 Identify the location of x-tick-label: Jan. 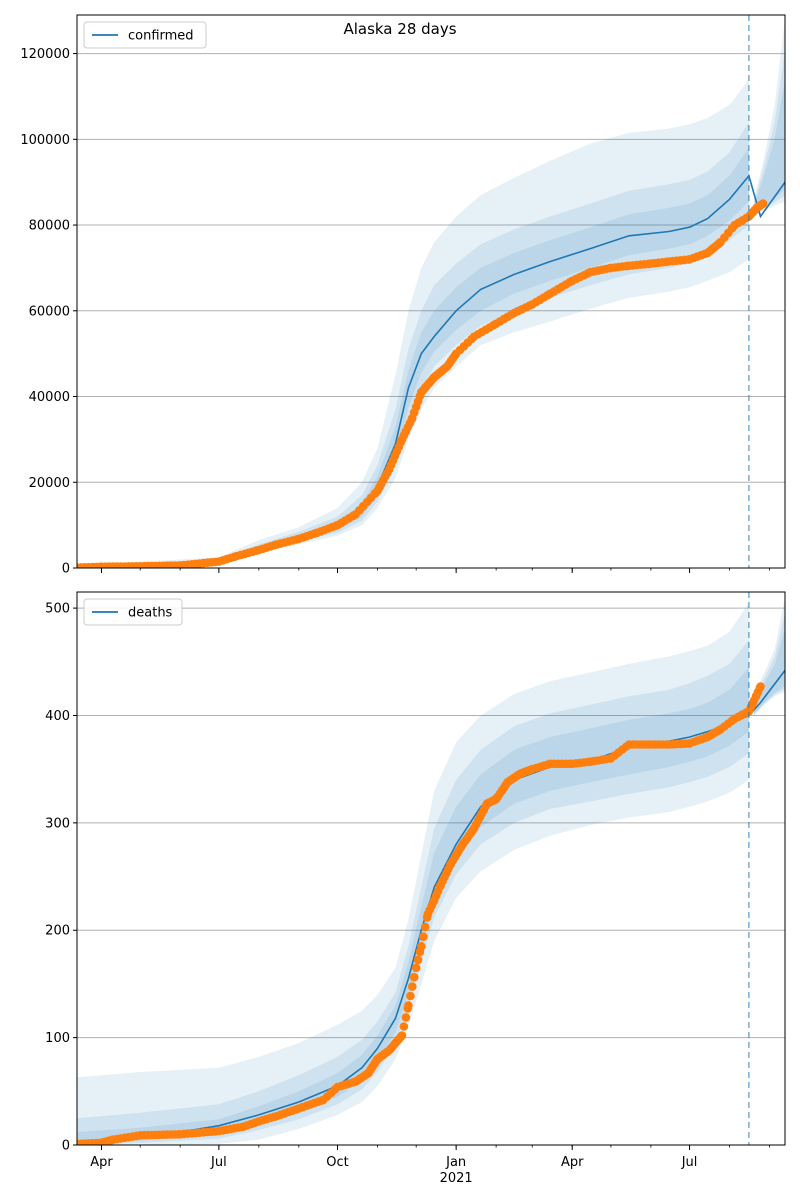
(455, 1162).